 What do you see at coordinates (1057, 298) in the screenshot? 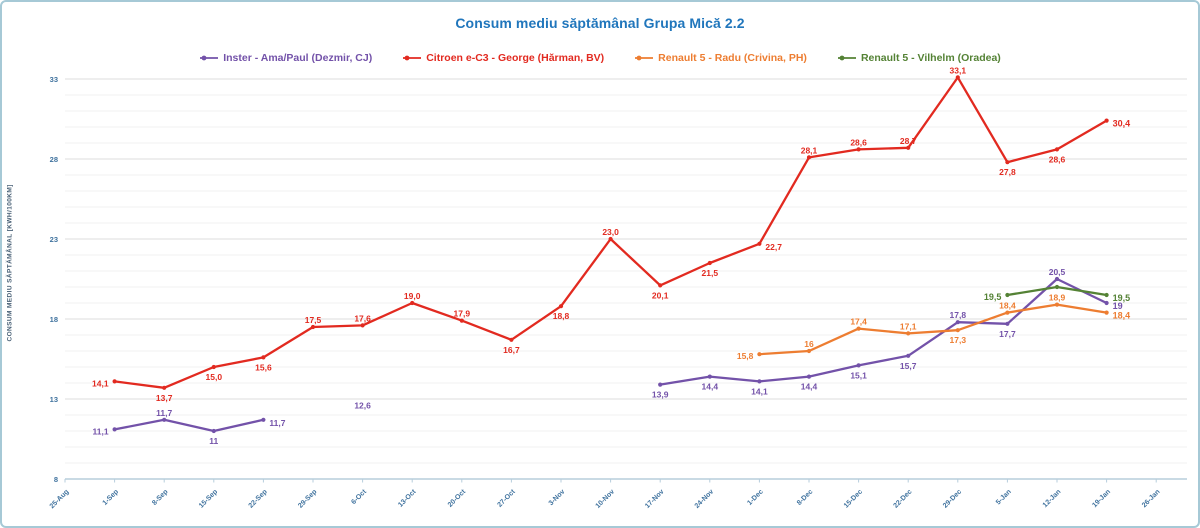
I see `data-label: 18,9` at bounding box center [1057, 298].